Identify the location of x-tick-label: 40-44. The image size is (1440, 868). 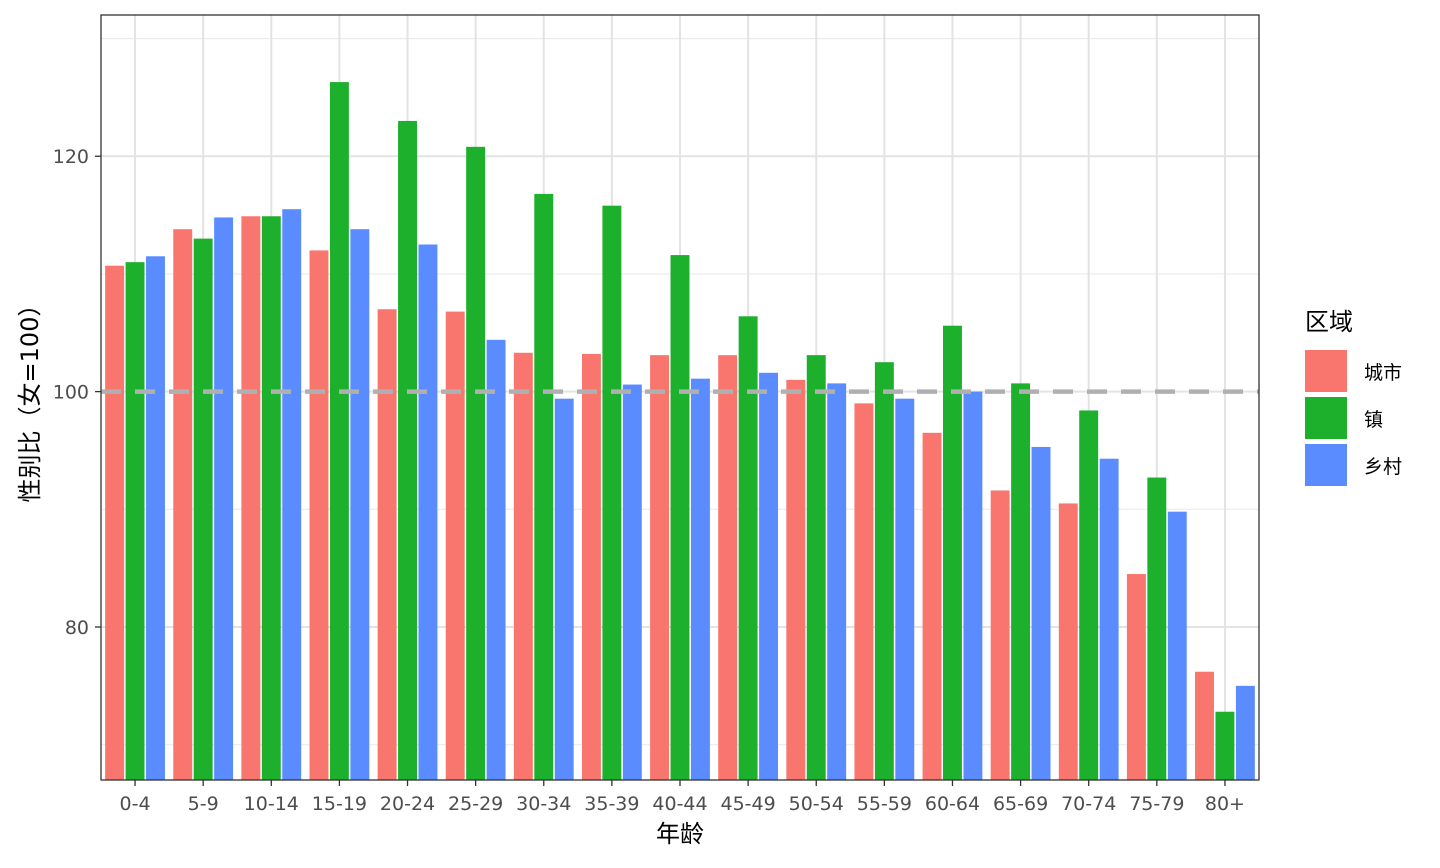
(679, 804).